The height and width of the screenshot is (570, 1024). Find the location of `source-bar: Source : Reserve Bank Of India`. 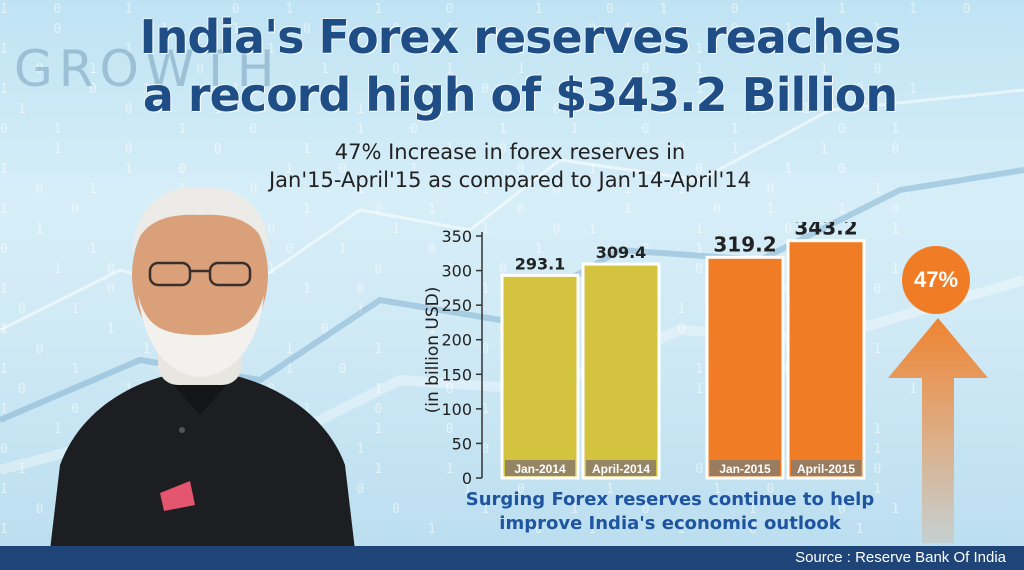

source-bar: Source : Reserve Bank Of India is located at coordinates (512, 558).